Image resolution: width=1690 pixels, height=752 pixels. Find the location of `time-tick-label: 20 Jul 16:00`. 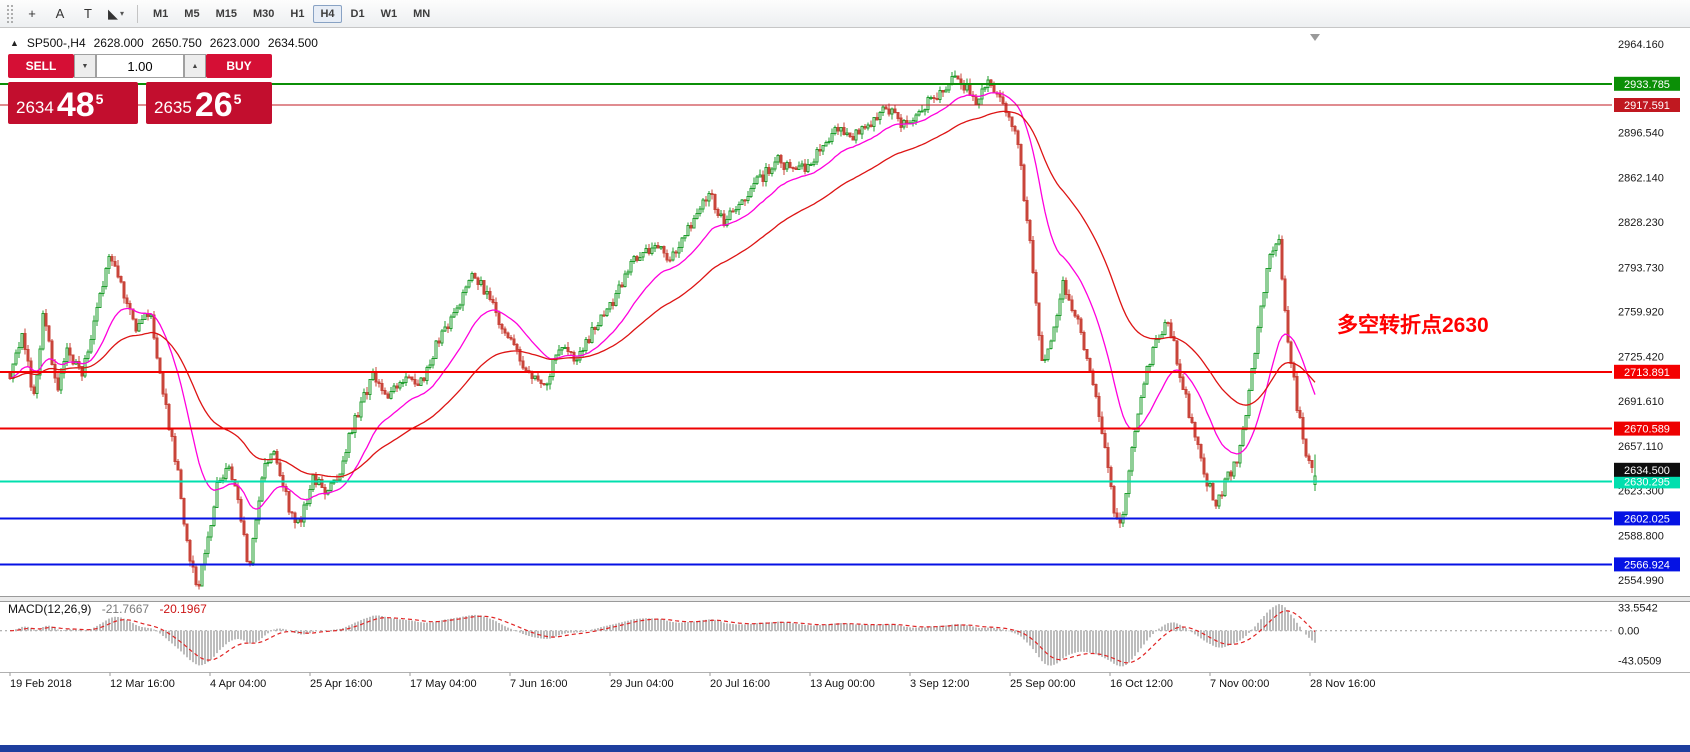

time-tick-label: 20 Jul 16:00 is located at coordinates (740, 684).